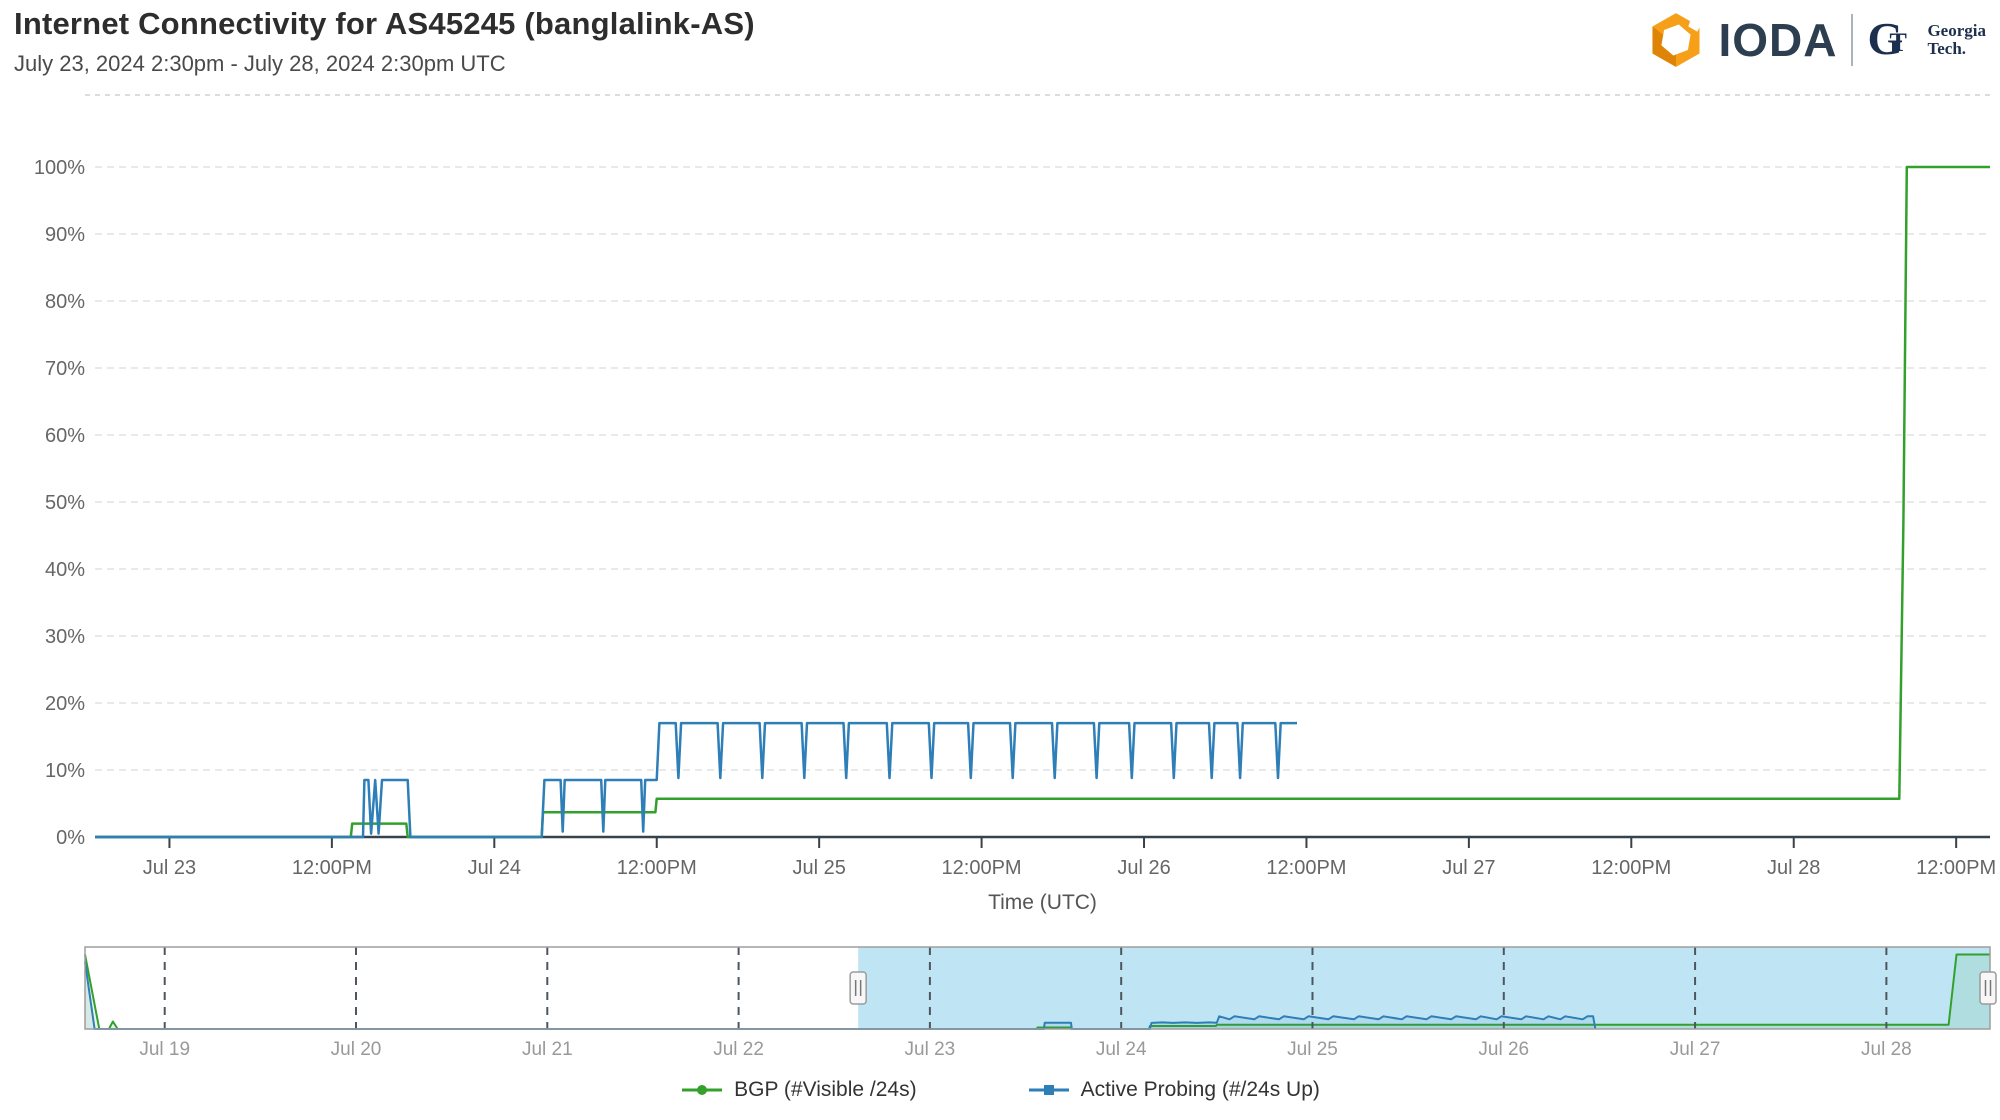 The height and width of the screenshot is (1120, 2000). Describe the element at coordinates (70, 838) in the screenshot. I see `y-axis-label: 0%` at that location.